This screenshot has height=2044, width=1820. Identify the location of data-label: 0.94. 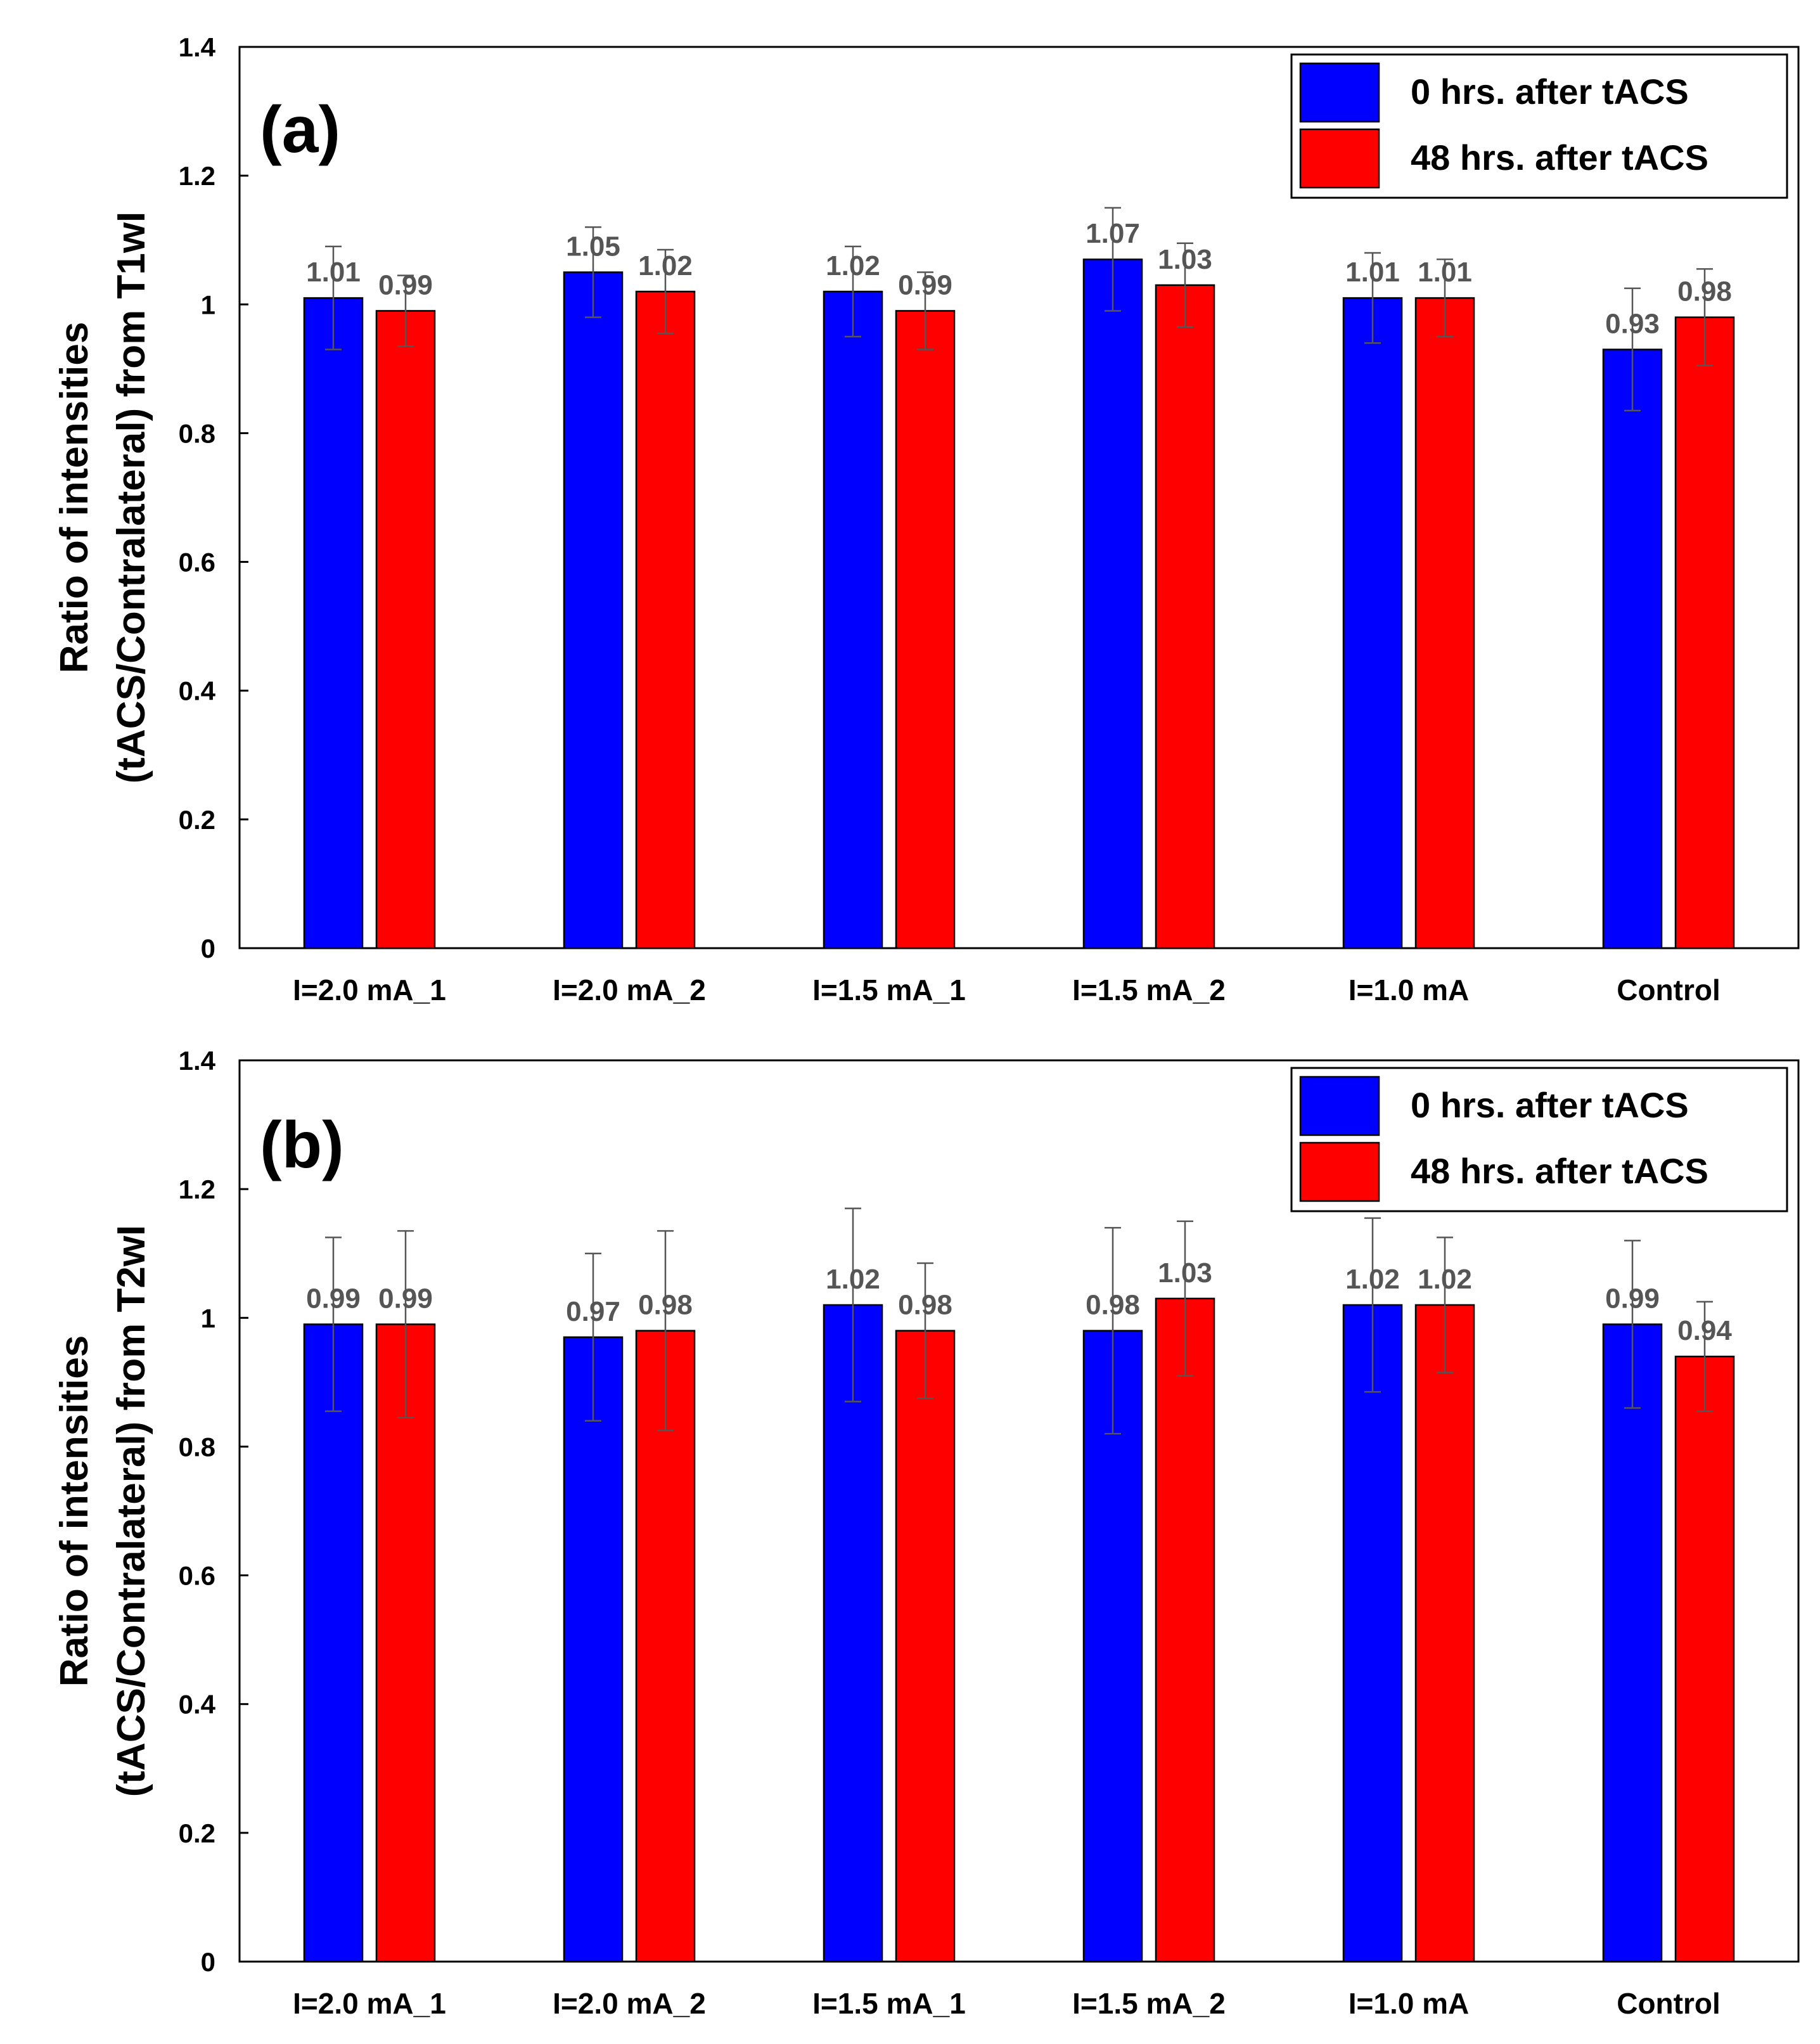
(1704, 1330).